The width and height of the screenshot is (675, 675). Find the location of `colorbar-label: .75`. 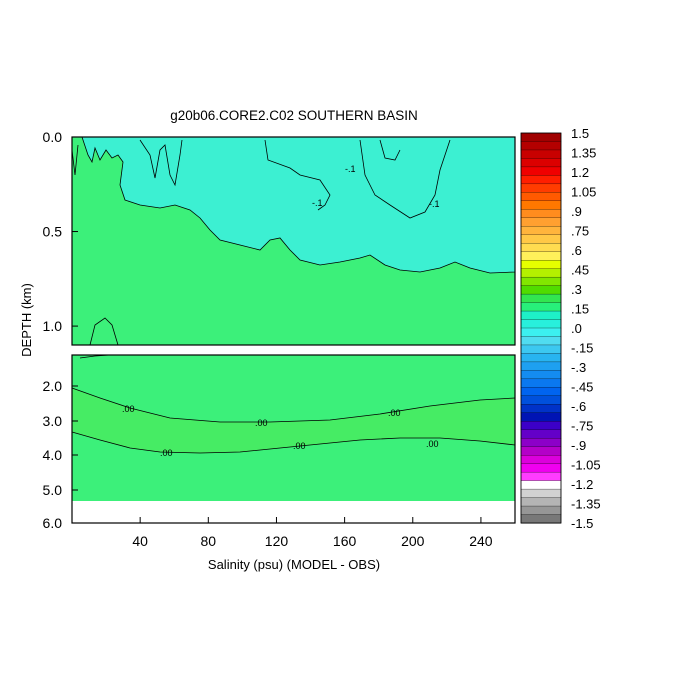

colorbar-label: .75 is located at coordinates (580, 231).